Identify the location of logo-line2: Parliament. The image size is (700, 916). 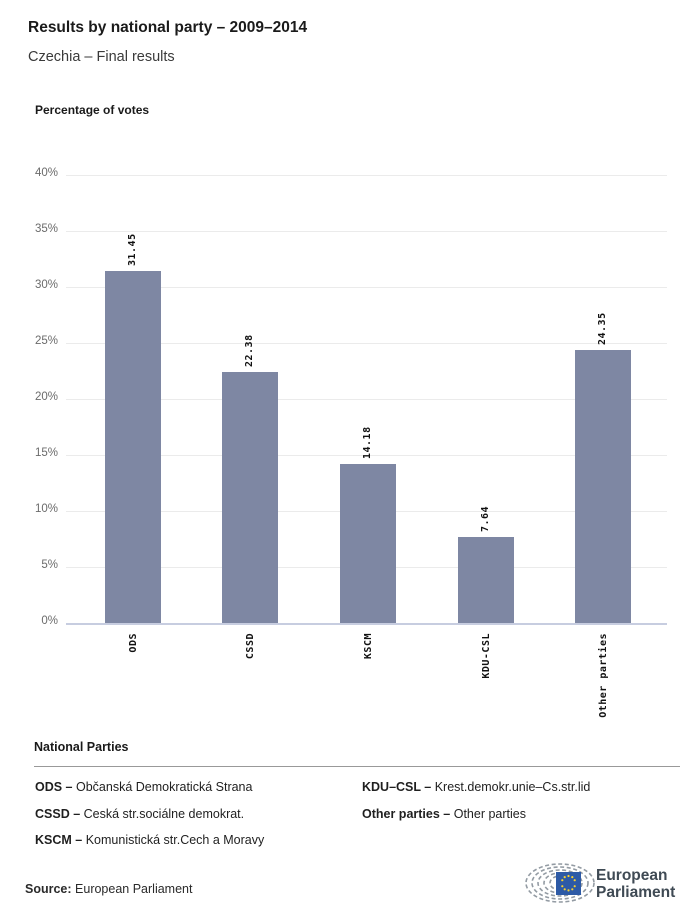
(635, 892).